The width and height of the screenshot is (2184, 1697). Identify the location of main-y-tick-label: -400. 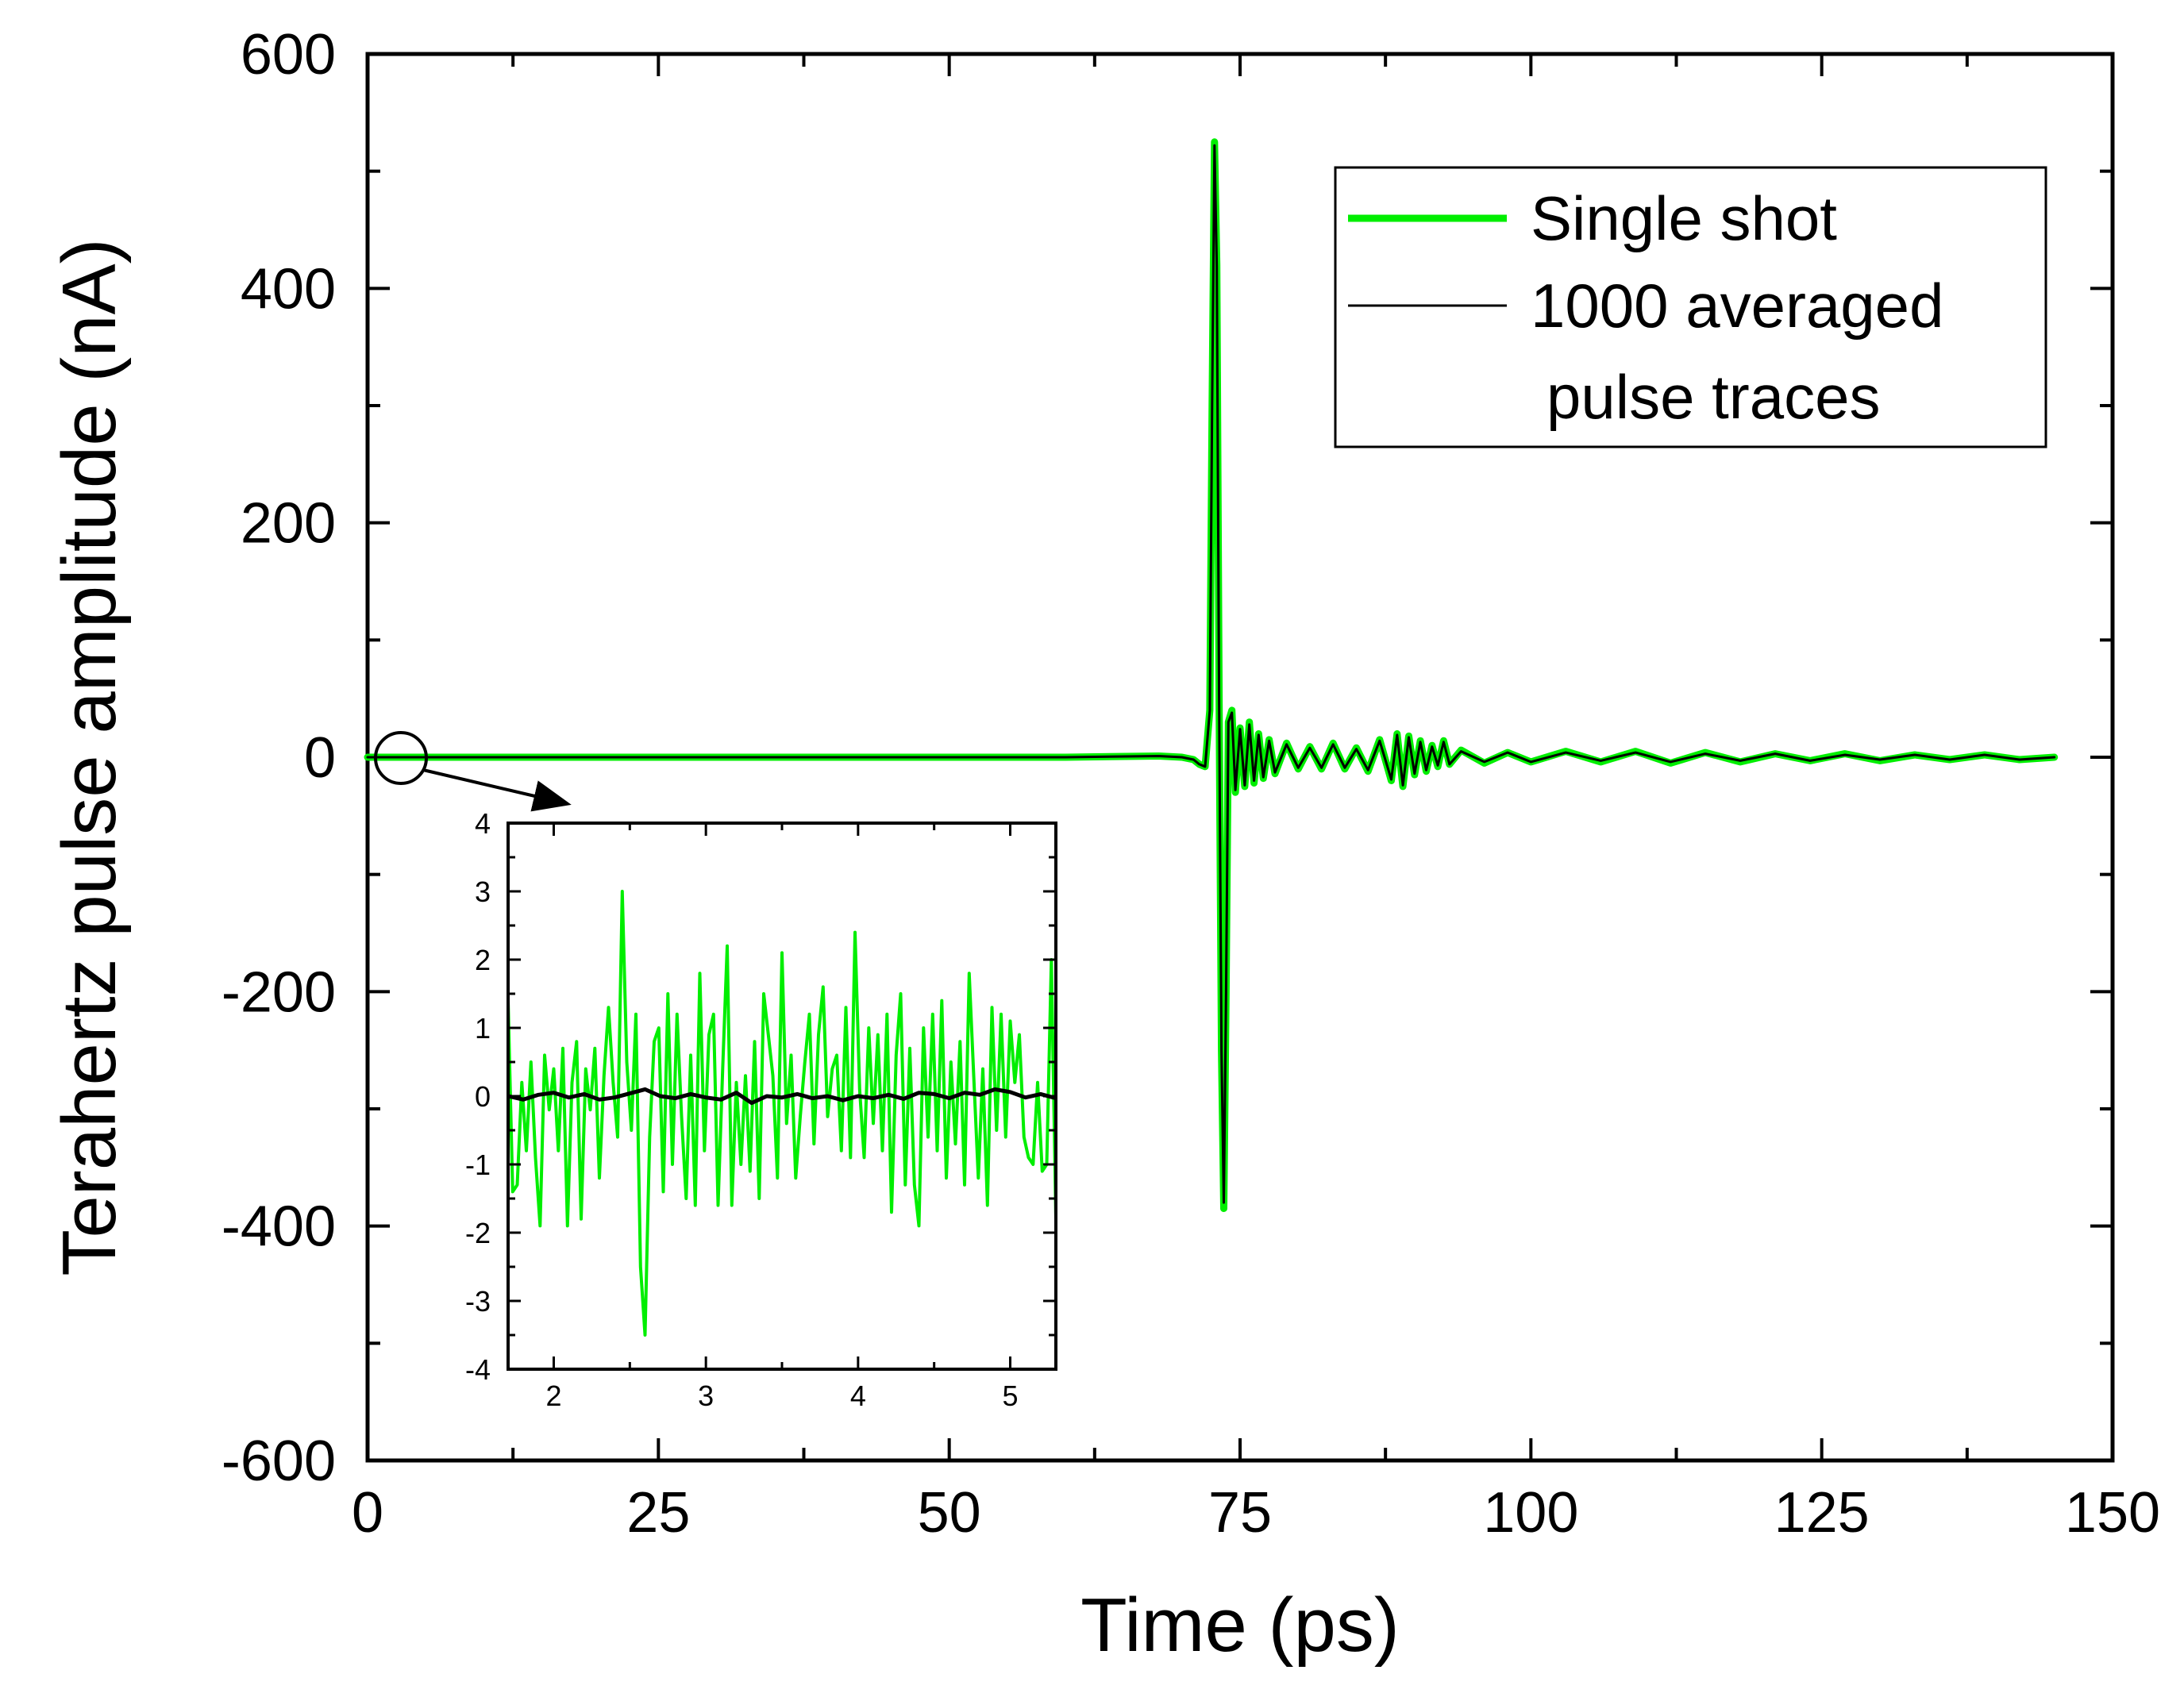
(278, 1227).